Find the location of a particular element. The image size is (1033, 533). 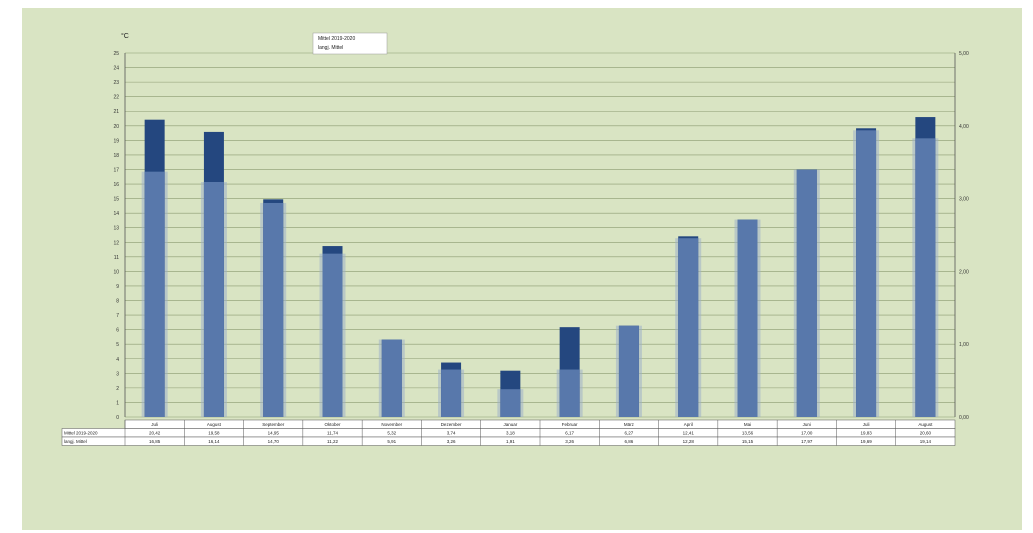

y-tick-label: 16 is located at coordinates (116, 185).